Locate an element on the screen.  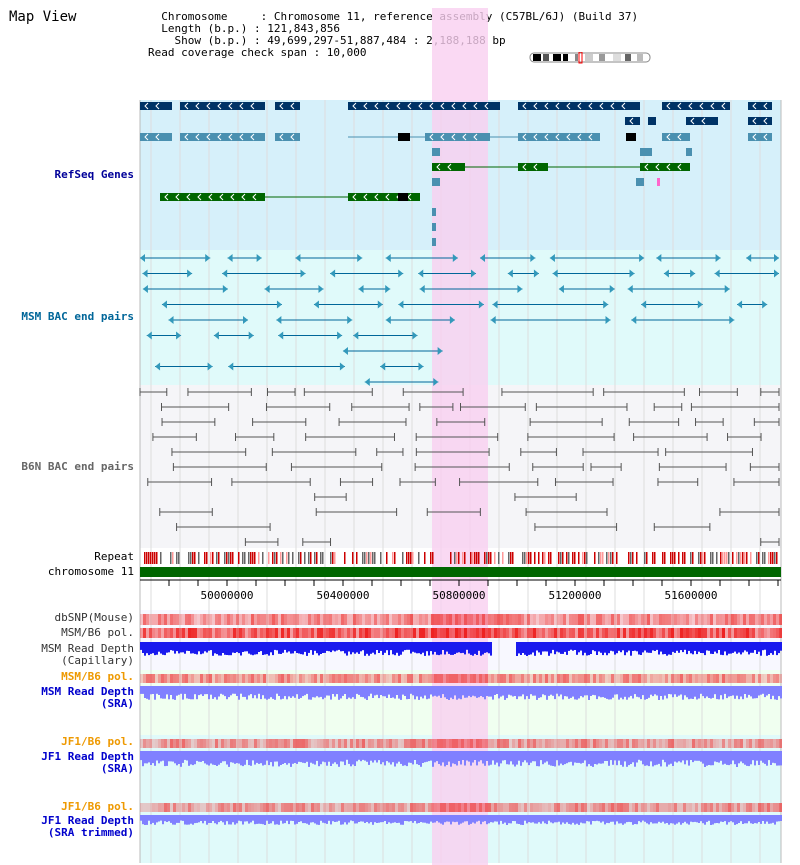
label-msm-bac-end-pairs: MSM BAC end pairs is located at coordinates (77, 316).